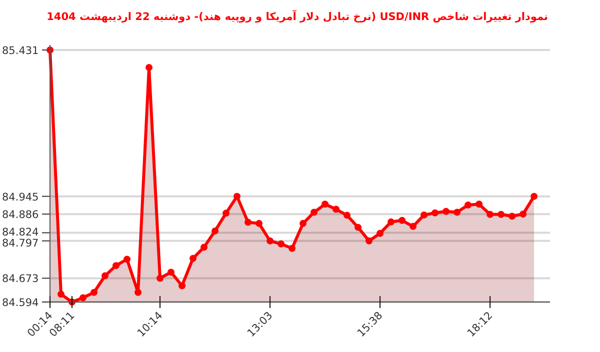 This screenshot has width=600, height=352. Describe the element at coordinates (20, 279) in the screenshot. I see `y-tick-label: 84.673` at that location.